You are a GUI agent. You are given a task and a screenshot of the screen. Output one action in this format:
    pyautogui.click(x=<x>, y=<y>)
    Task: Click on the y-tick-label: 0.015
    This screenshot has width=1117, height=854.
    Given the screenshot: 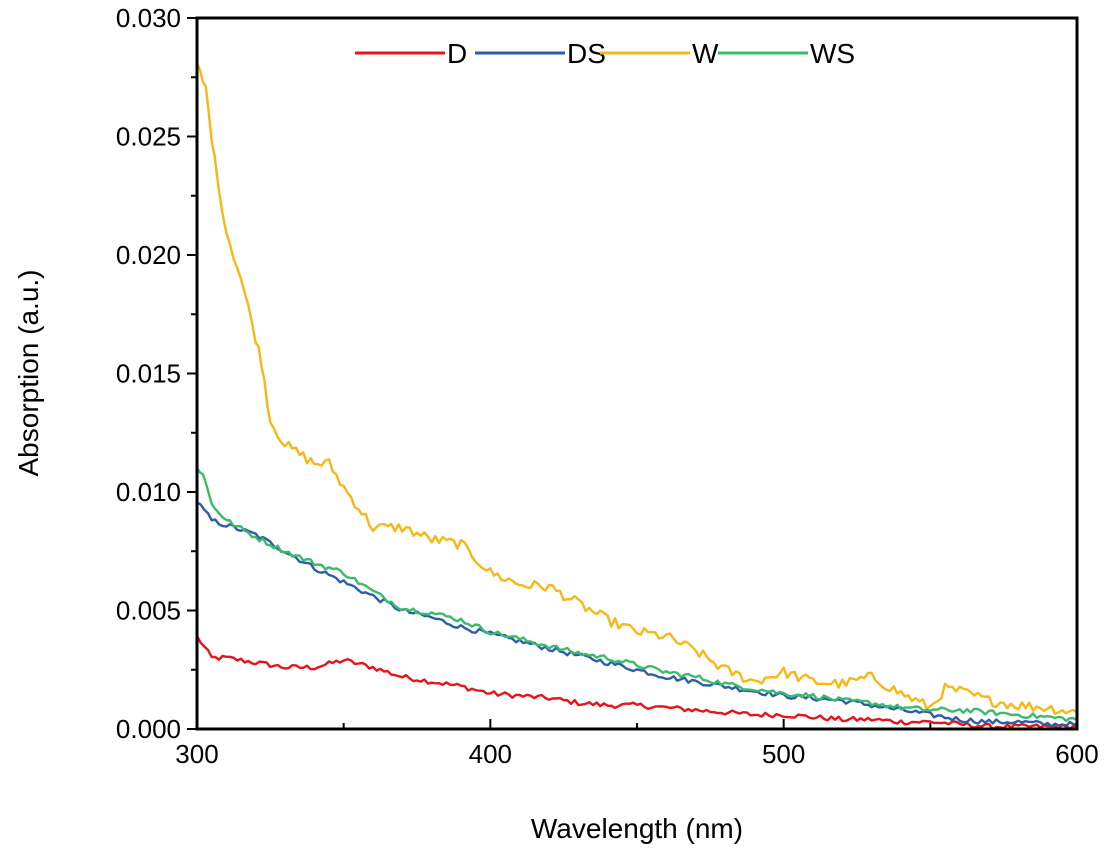 What is the action you would take?
    pyautogui.click(x=148, y=374)
    